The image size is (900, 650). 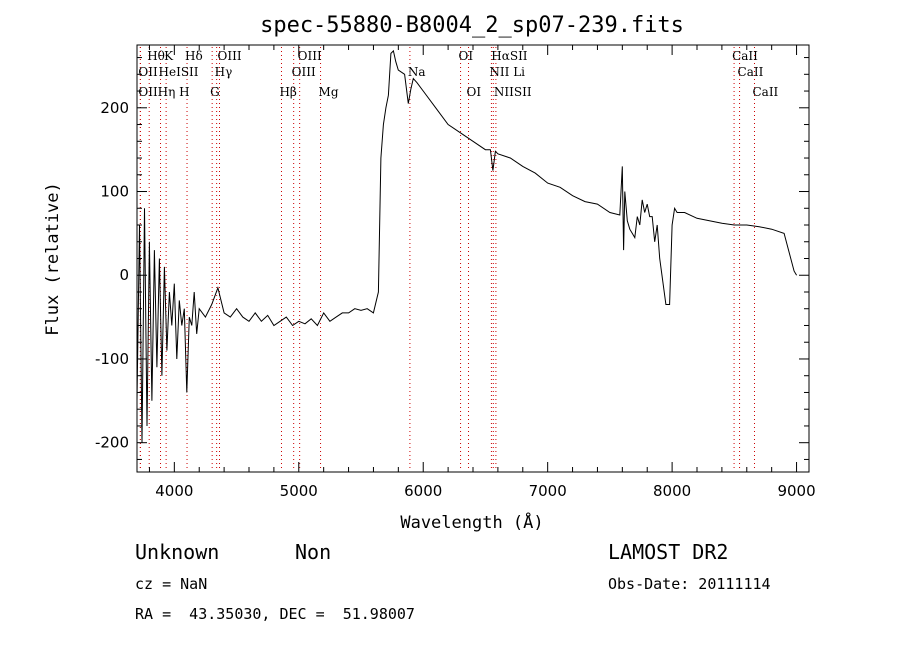 I want to click on survey-name: LAMOST DR2, so click(x=668, y=552).